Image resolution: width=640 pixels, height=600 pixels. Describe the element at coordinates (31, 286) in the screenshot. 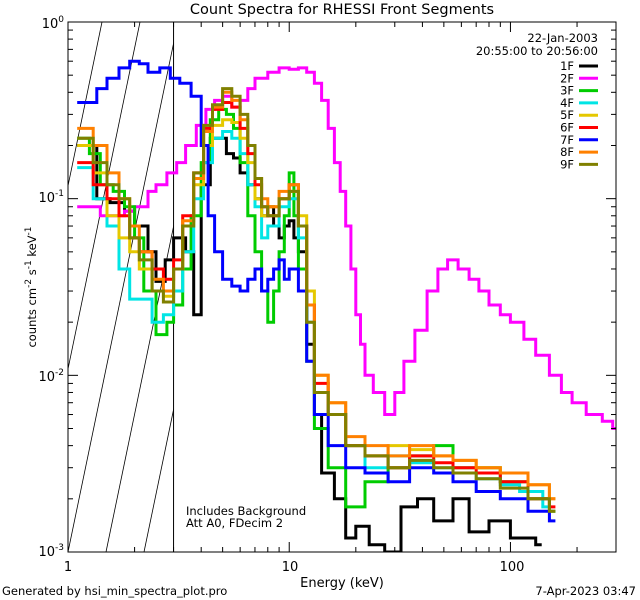

I see `y-axis-label: counts cm-2 s-1 keV-1` at that location.